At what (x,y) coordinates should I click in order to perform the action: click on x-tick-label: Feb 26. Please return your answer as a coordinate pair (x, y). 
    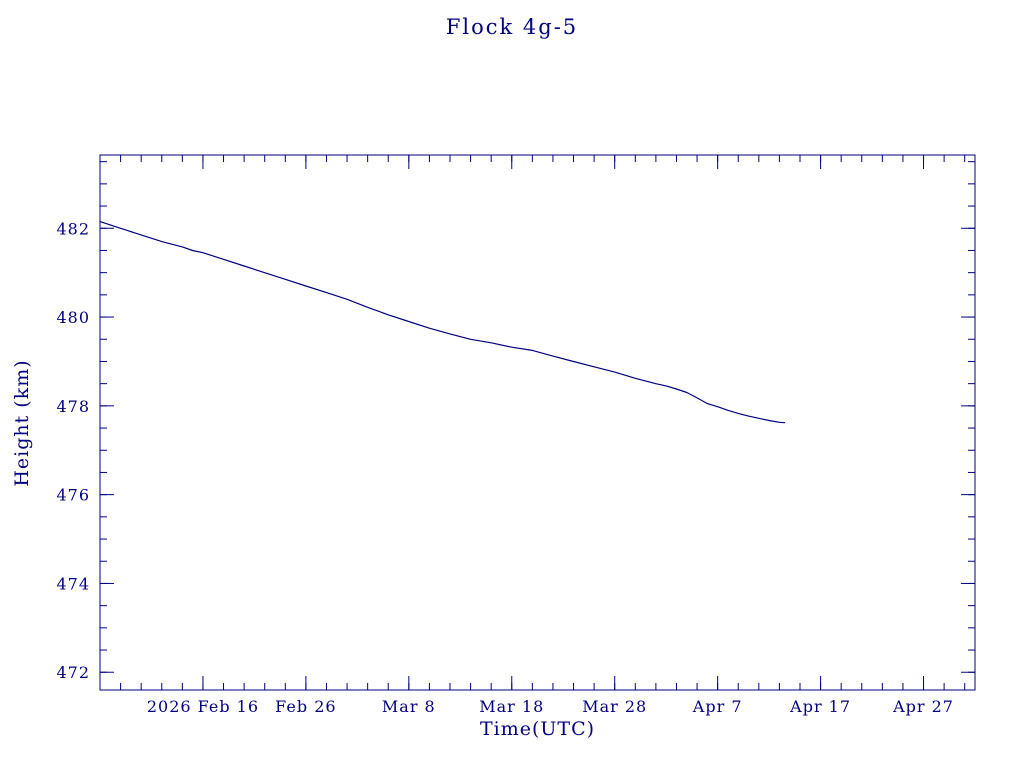
    Looking at the image, I should click on (305, 706).